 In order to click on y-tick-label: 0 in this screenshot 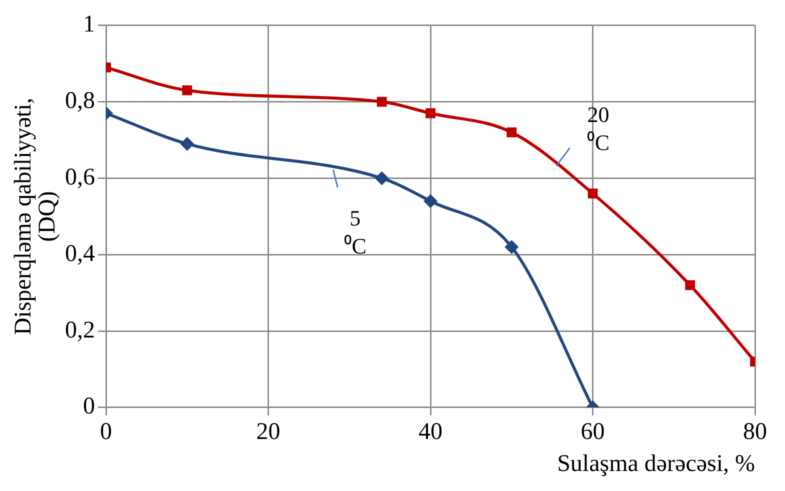, I will do `click(89, 407)`.